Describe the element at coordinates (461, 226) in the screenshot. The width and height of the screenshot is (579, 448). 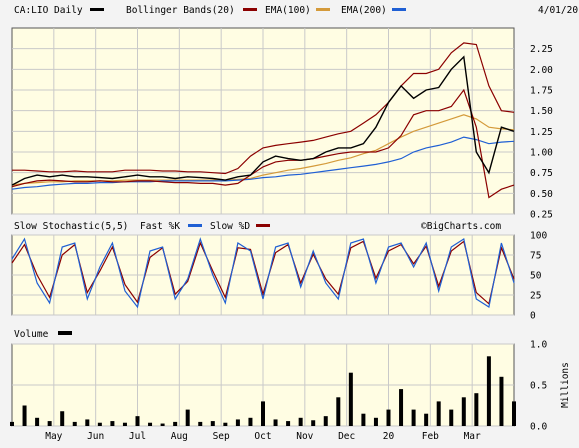
I see `watermark: ©BigCharts.com` at that location.